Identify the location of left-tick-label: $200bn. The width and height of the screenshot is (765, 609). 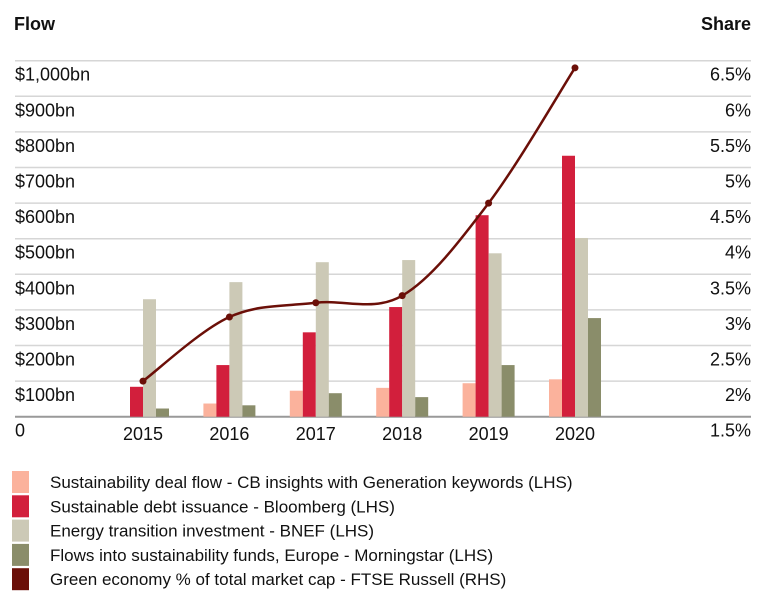
(45, 360).